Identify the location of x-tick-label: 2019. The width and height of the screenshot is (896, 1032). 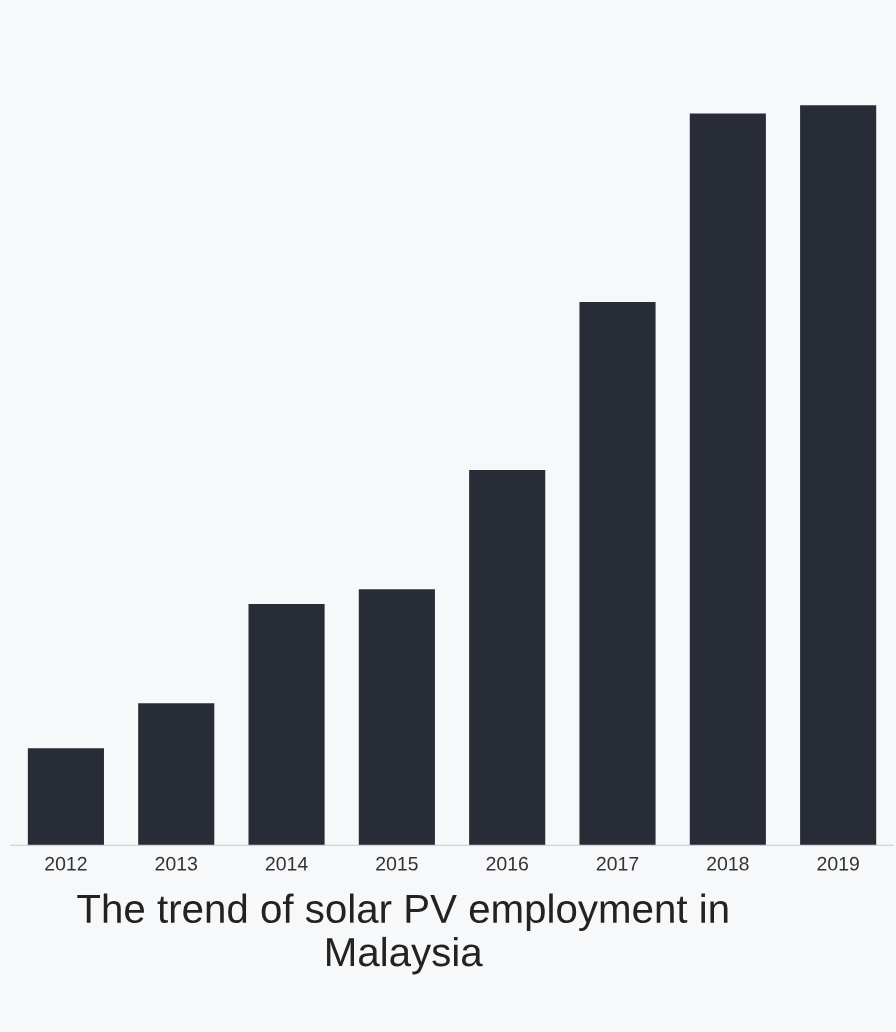
(838, 863).